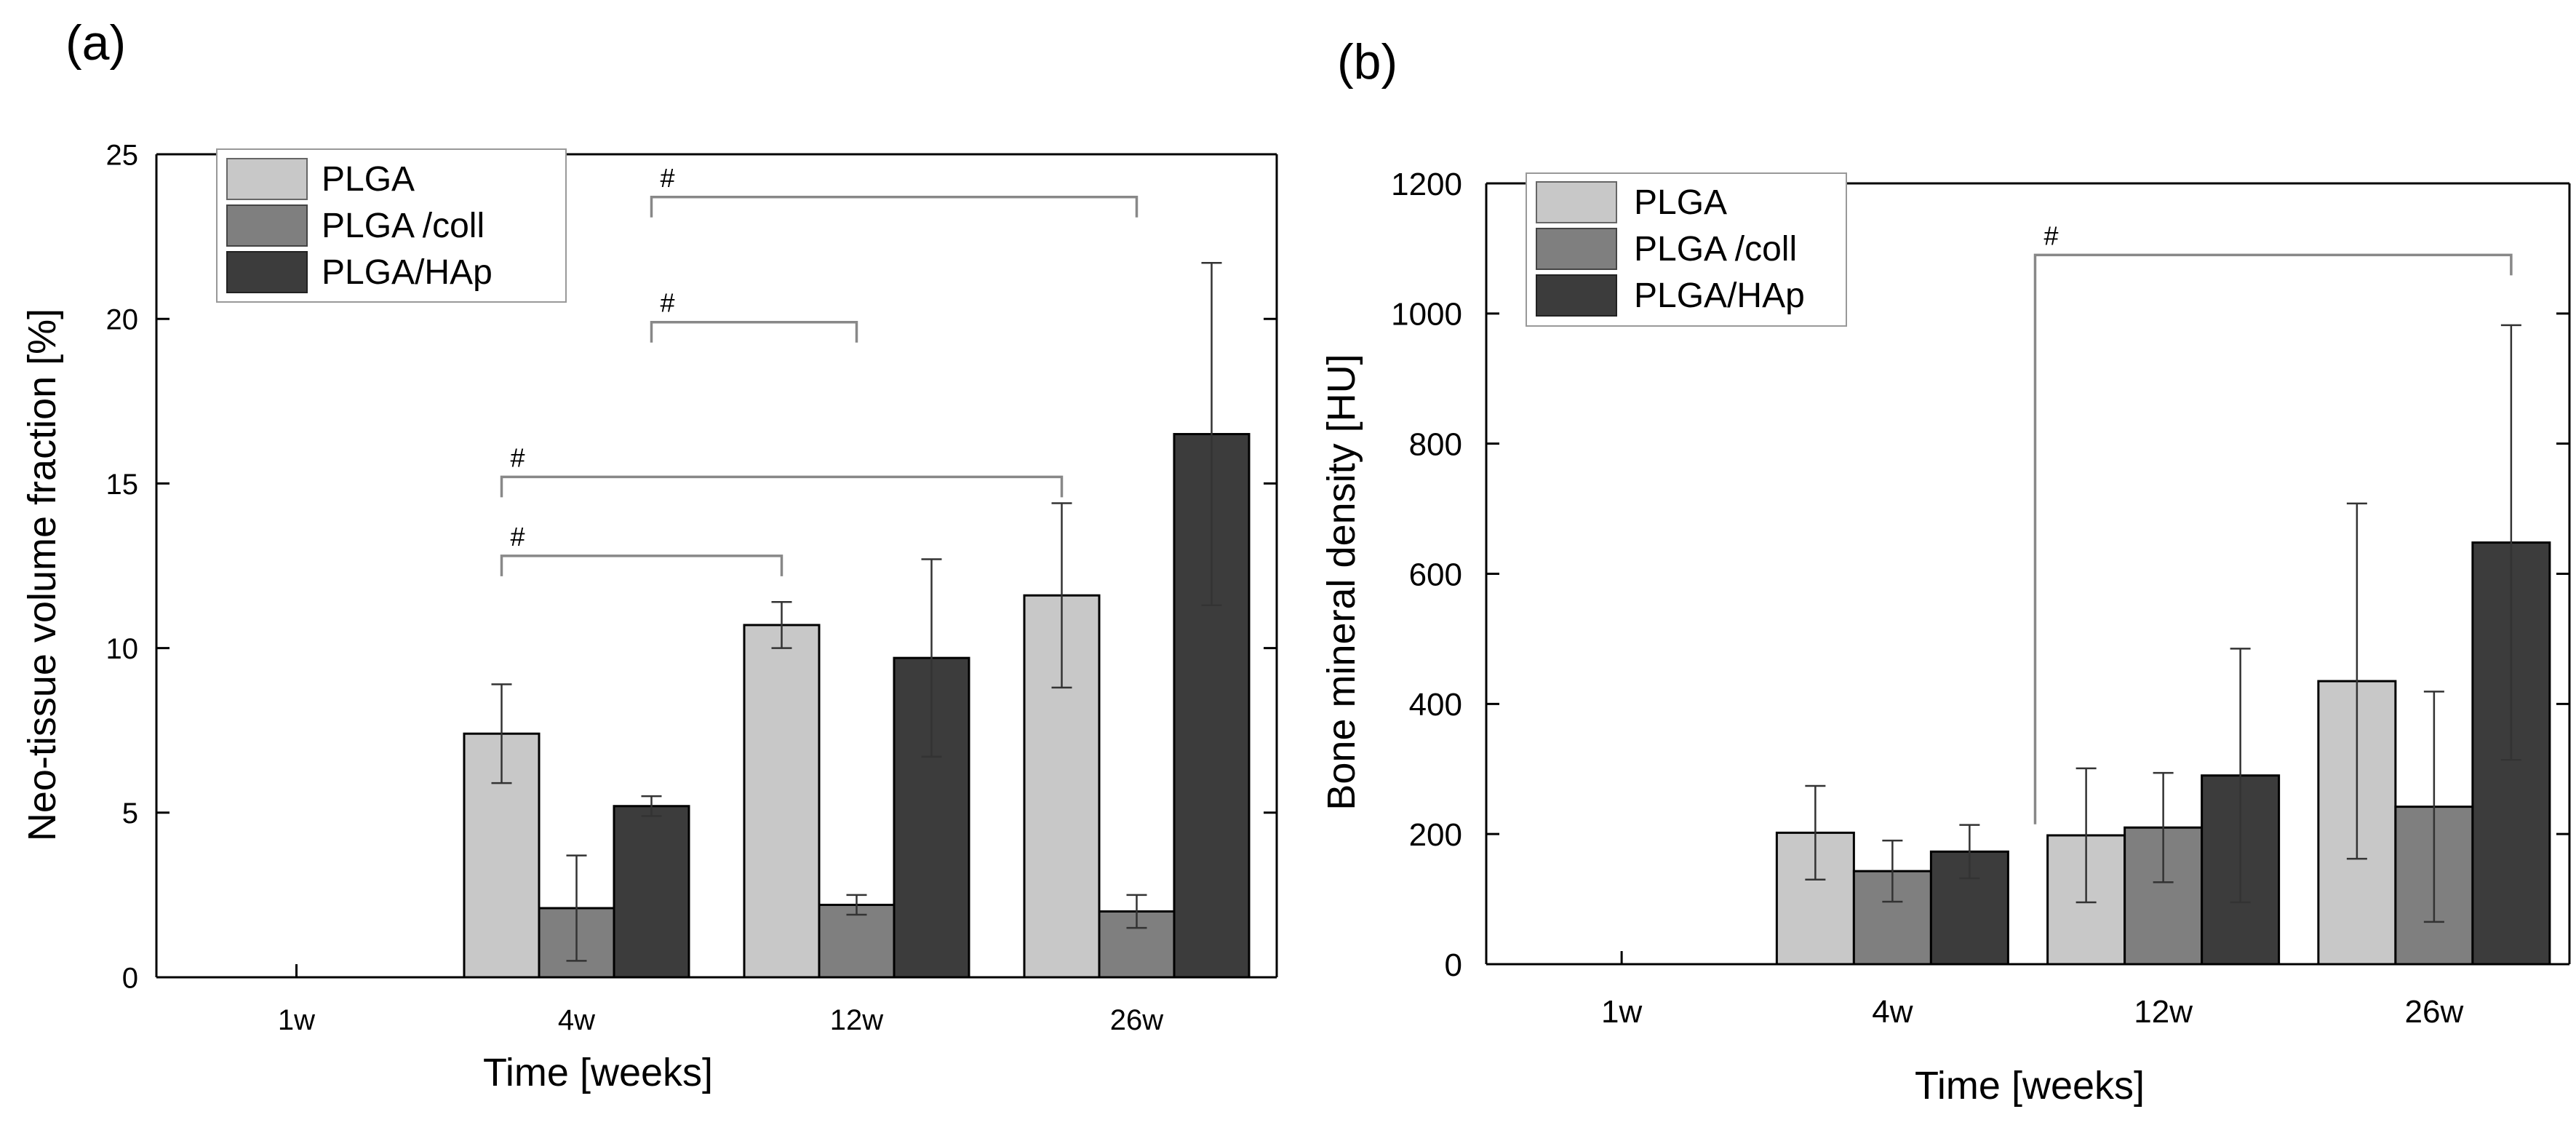 The image size is (2576, 1125). I want to click on bar-plga-coll-4w-b, so click(1892, 918).